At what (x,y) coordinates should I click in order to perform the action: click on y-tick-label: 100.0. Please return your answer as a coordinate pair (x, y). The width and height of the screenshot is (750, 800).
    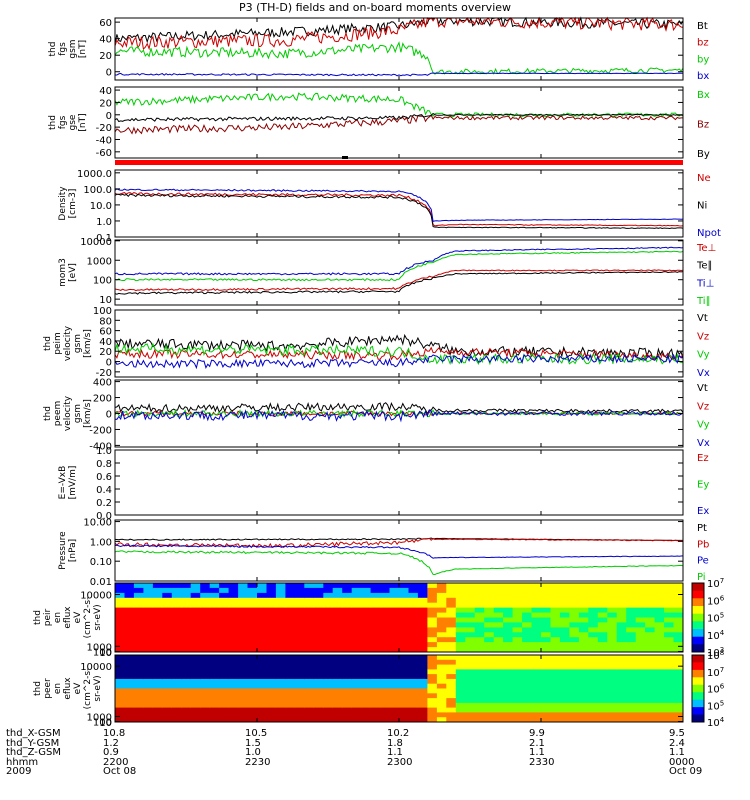
    Looking at the image, I should click on (97, 190).